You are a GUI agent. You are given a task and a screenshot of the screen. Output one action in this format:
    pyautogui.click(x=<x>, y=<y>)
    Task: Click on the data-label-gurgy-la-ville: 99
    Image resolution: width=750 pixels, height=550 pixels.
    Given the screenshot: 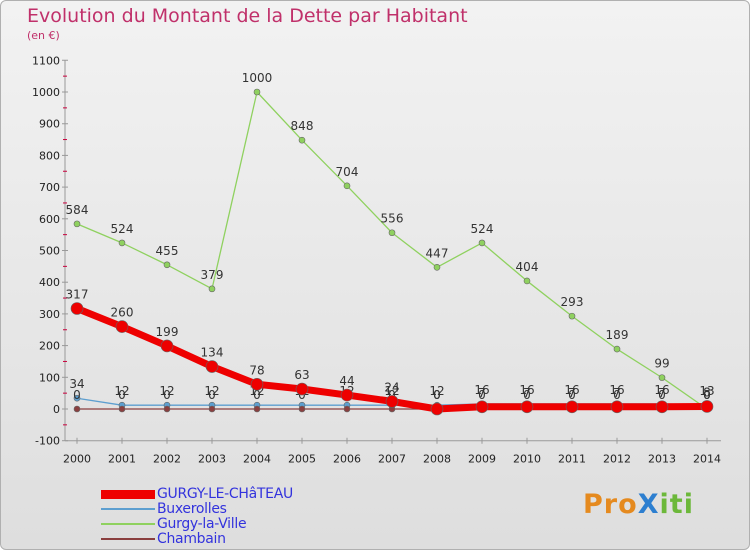 What is the action you would take?
    pyautogui.click(x=661, y=364)
    